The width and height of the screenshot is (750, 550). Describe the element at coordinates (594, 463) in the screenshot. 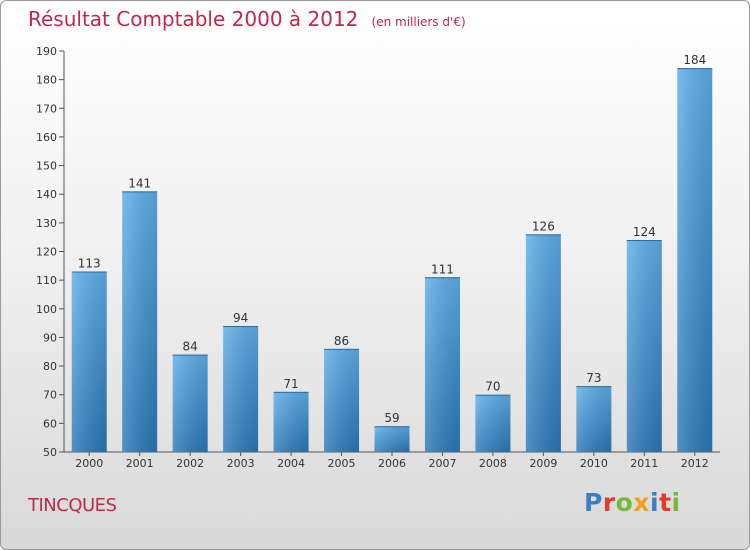

I see `x-tick-label: 2010` at that location.